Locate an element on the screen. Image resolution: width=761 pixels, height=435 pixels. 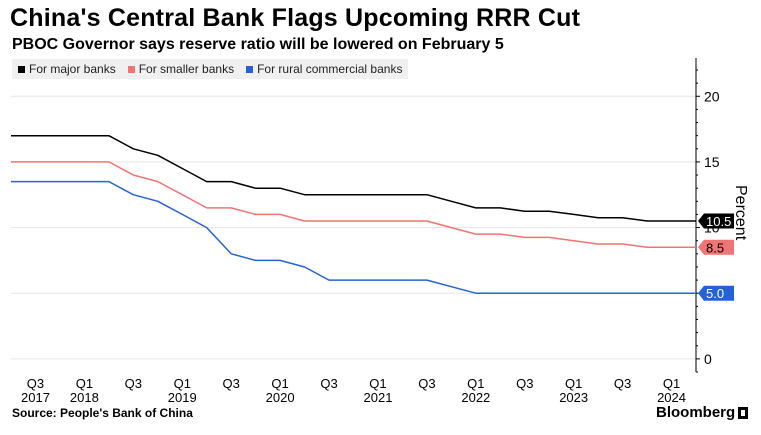
legend-swatch-rural-banks is located at coordinates (250, 69).